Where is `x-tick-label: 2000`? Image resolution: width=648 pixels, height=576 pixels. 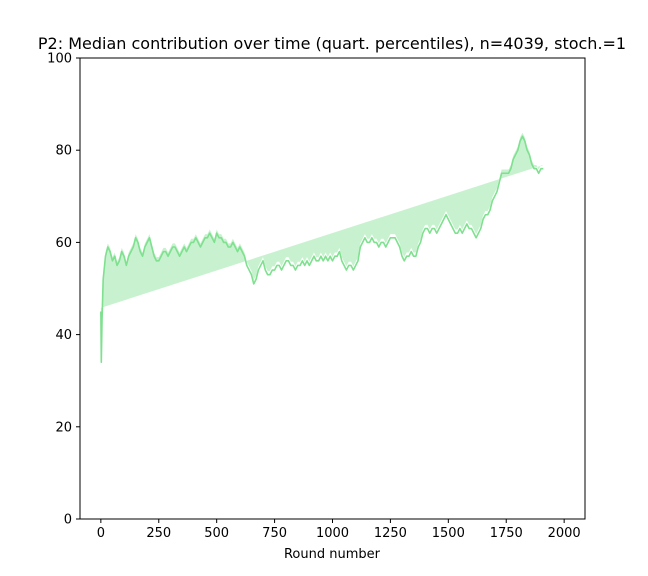
x-tick-label: 2000 is located at coordinates (564, 533).